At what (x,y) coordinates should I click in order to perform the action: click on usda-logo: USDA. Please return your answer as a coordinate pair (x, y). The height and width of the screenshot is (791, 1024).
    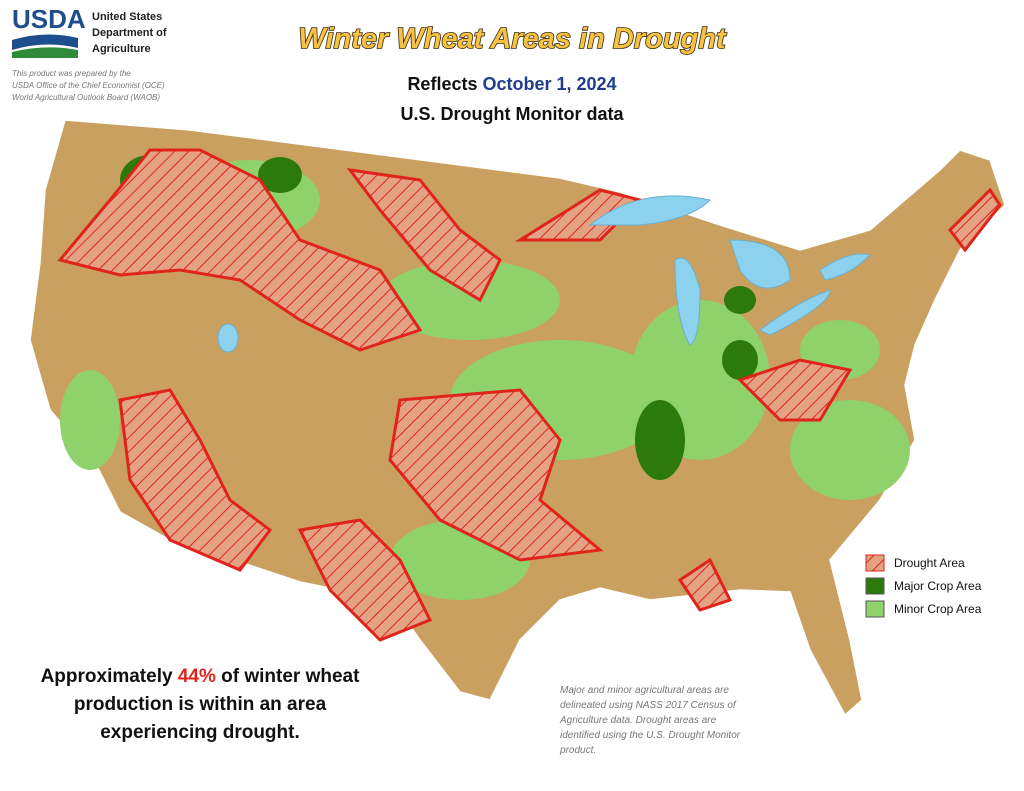
    Looking at the image, I should click on (49, 31).